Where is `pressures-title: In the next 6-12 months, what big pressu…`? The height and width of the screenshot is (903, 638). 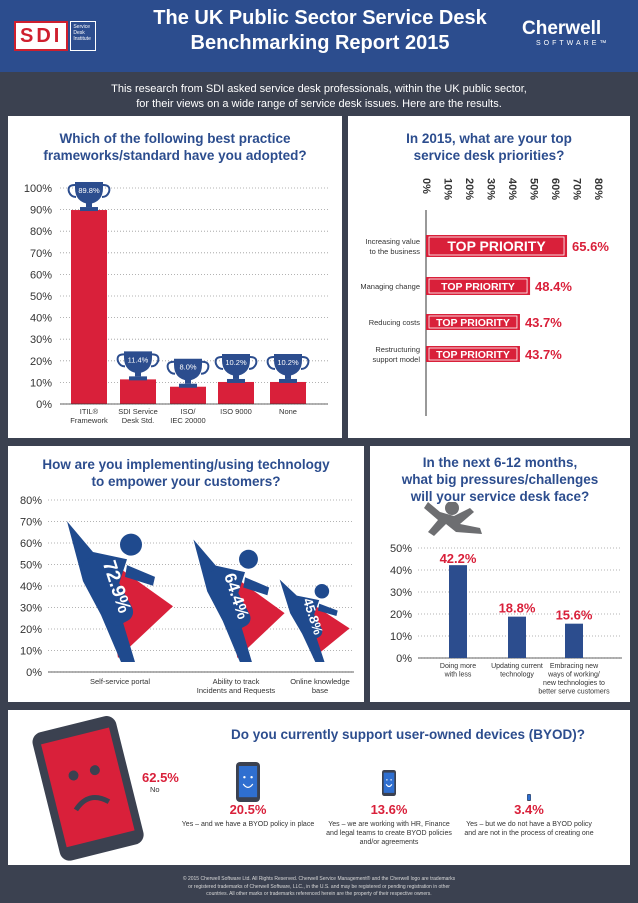 pressures-title: In the next 6-12 months, what big pressu… is located at coordinates (500, 479).